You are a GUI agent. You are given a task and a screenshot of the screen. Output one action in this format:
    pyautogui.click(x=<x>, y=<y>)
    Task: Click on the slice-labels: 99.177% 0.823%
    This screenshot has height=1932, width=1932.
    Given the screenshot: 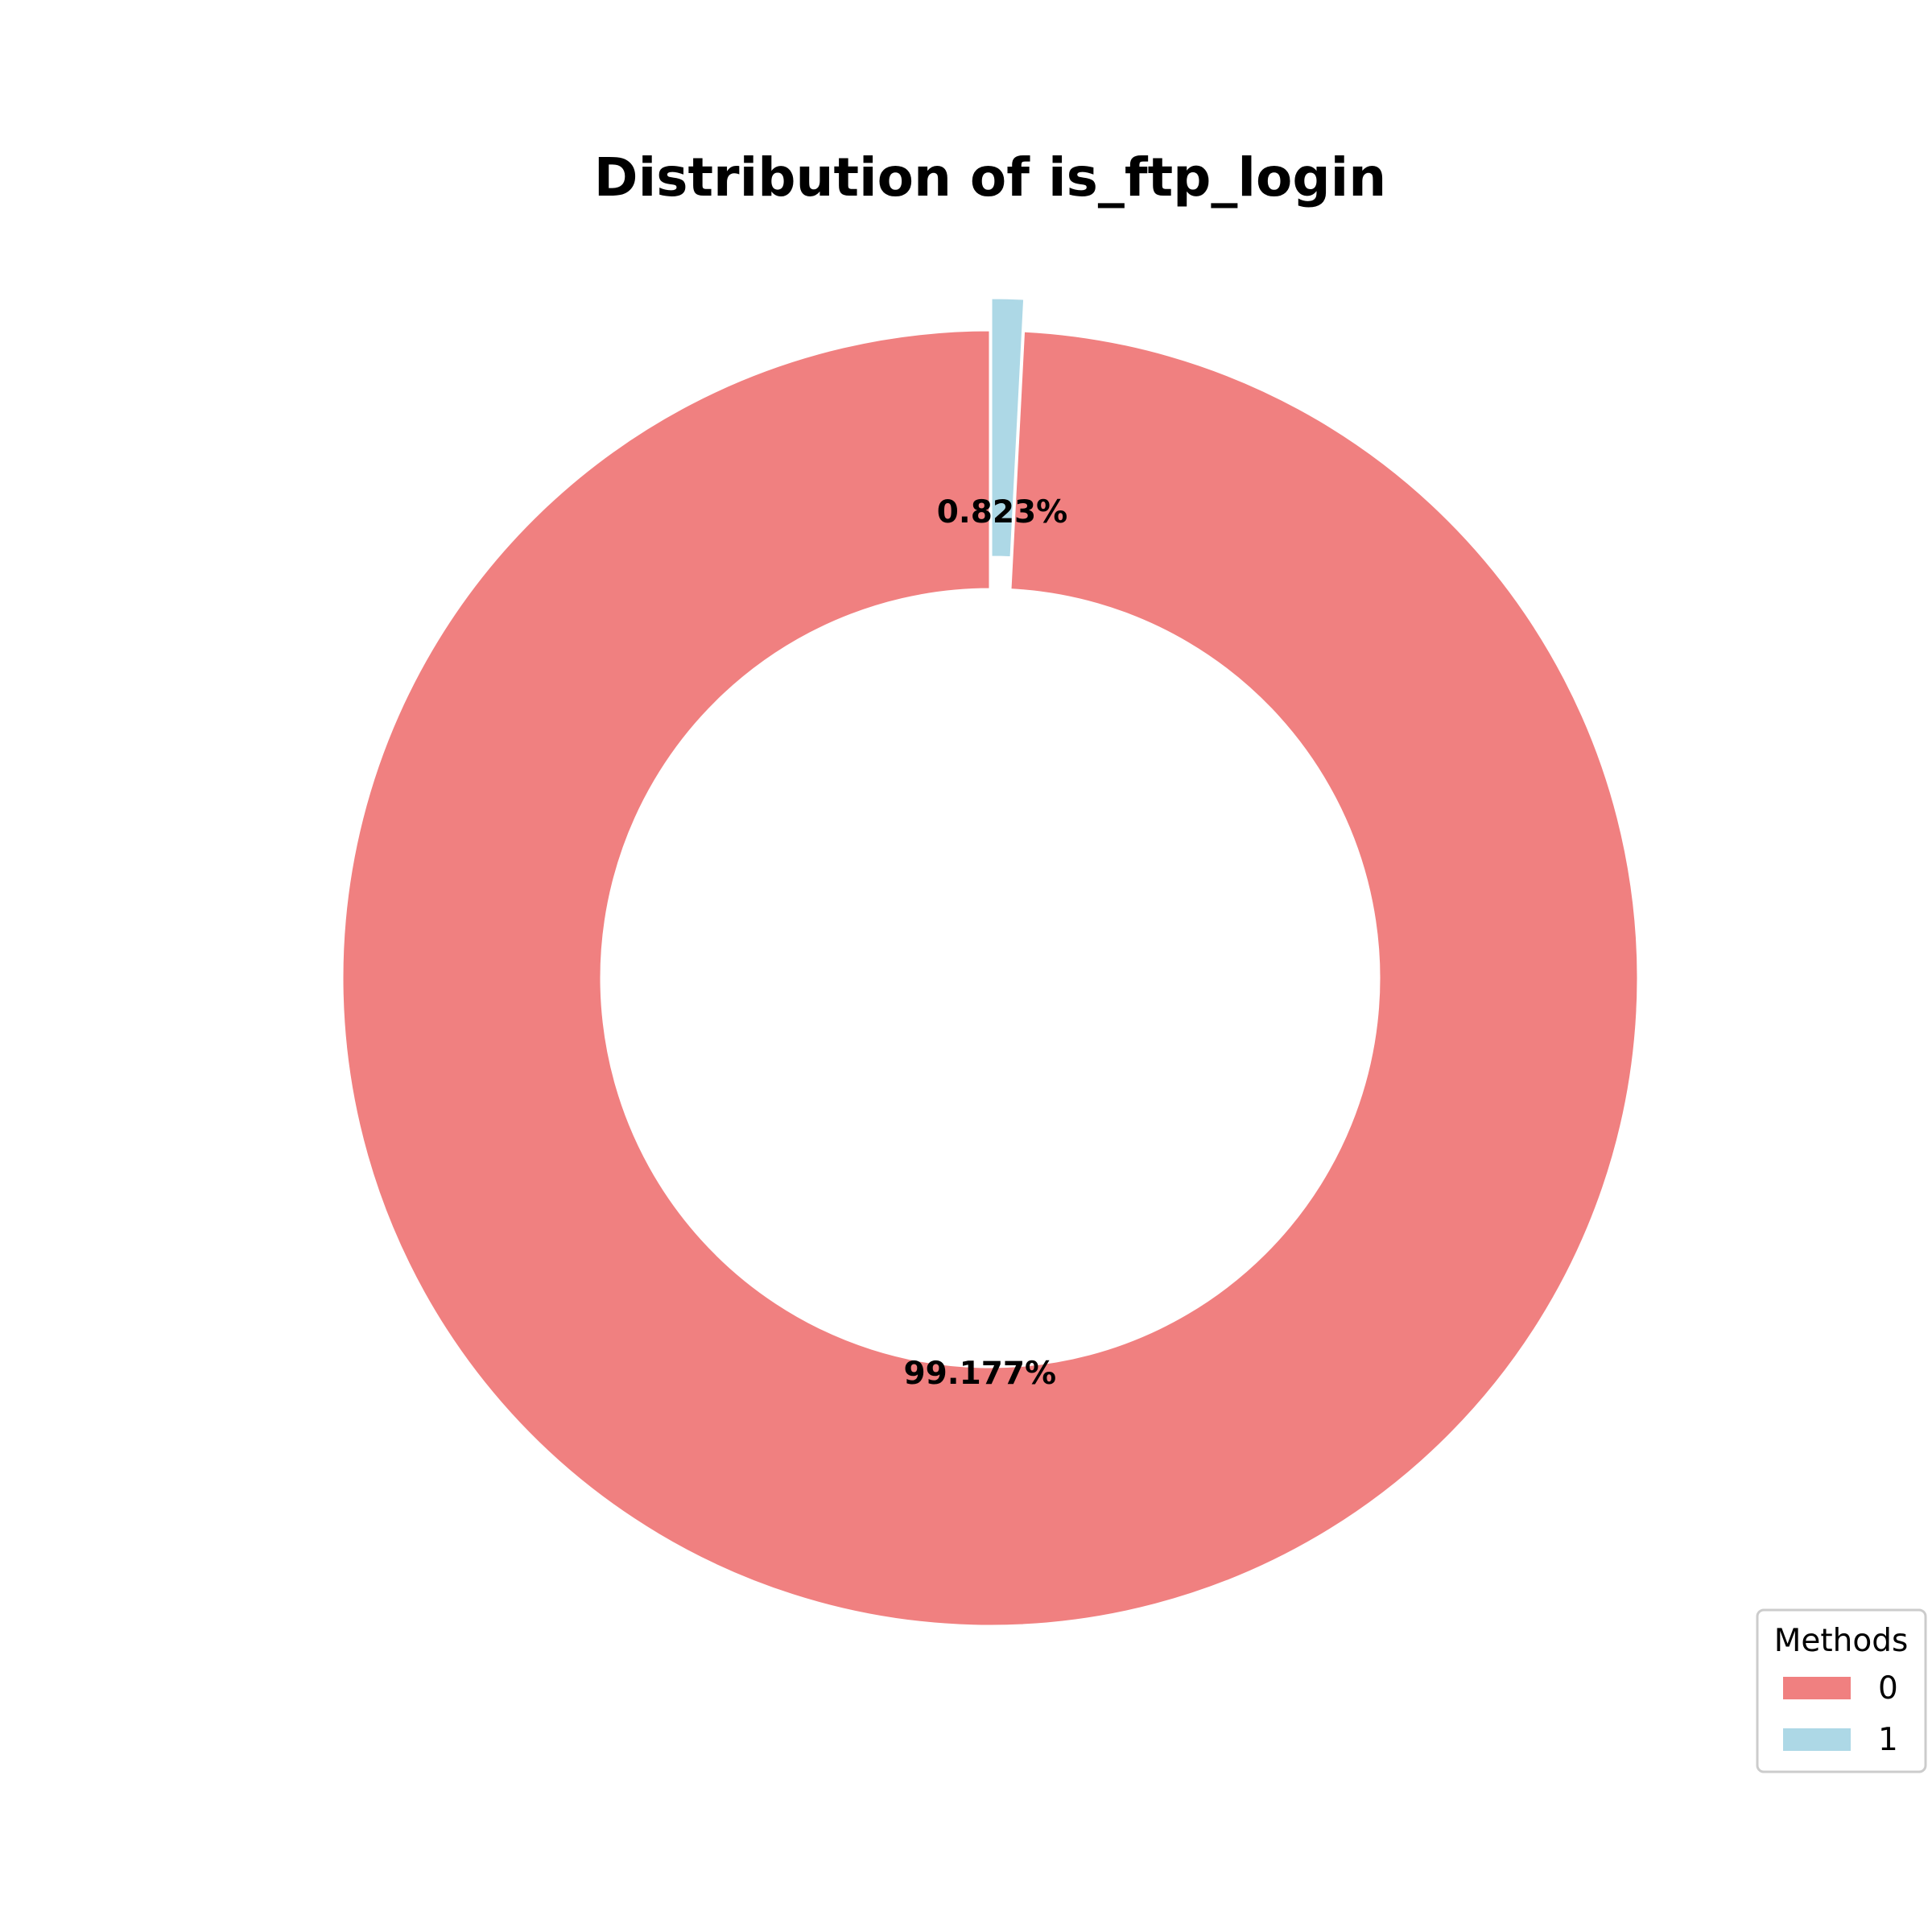 What is the action you would take?
    pyautogui.click(x=986, y=943)
    